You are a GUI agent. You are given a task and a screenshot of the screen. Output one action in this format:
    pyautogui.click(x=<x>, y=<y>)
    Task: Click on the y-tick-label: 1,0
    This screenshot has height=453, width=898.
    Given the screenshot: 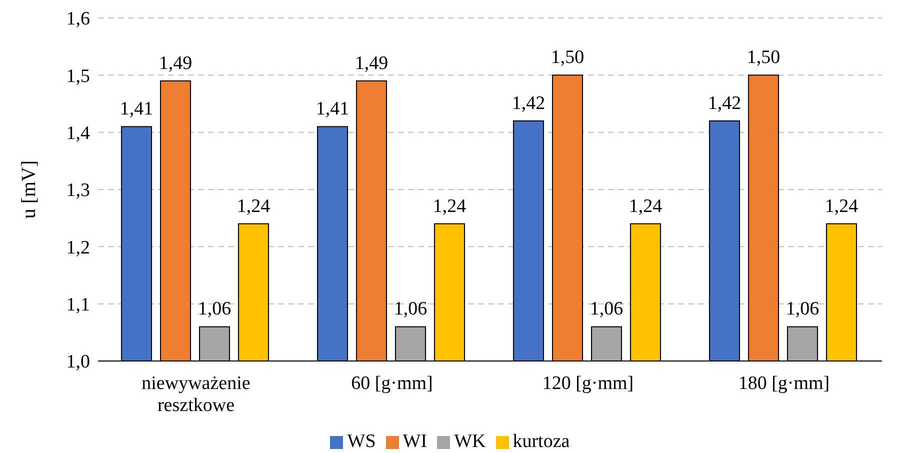 What is the action you would take?
    pyautogui.click(x=78, y=362)
    